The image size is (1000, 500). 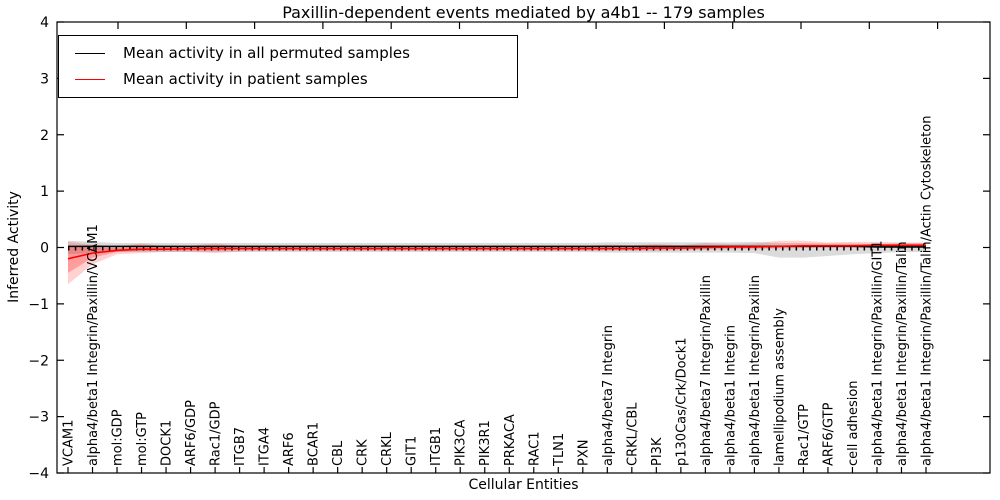 I want to click on x-tick-label: p130Cas/Crk/Dock1, so click(x=681, y=401).